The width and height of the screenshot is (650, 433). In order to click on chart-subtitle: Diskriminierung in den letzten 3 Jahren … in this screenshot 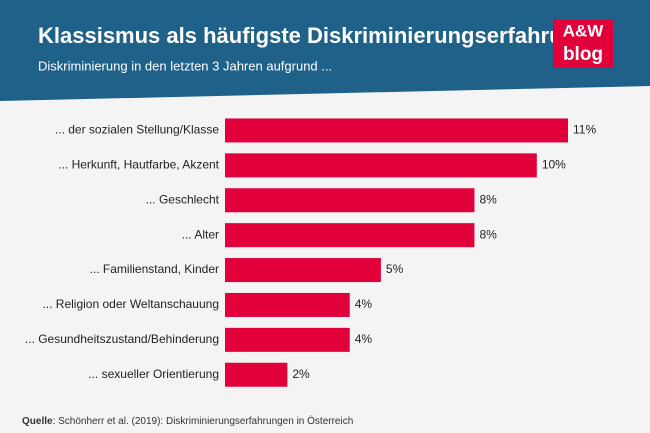, I will do `click(185, 65)`.